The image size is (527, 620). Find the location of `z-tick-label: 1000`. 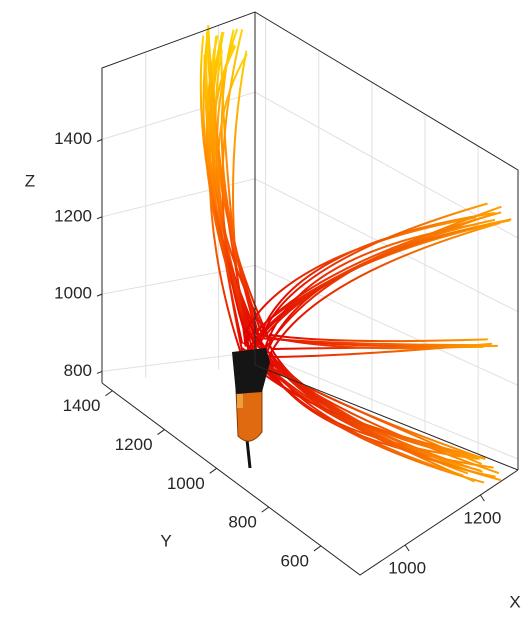

z-tick-label: 1000 is located at coordinates (73, 293).